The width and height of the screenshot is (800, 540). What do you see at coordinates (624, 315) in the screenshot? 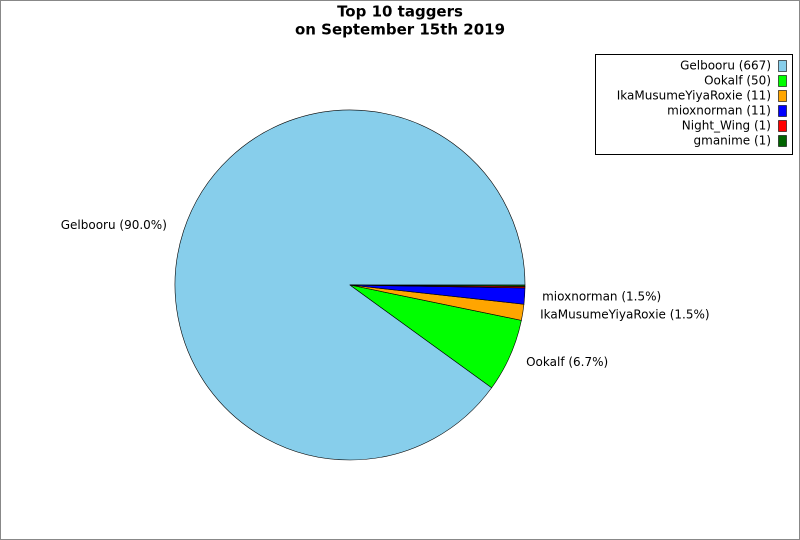
I see `slice-label: IkaMusumeYiyaRoxie (1.5%)` at bounding box center [624, 315].